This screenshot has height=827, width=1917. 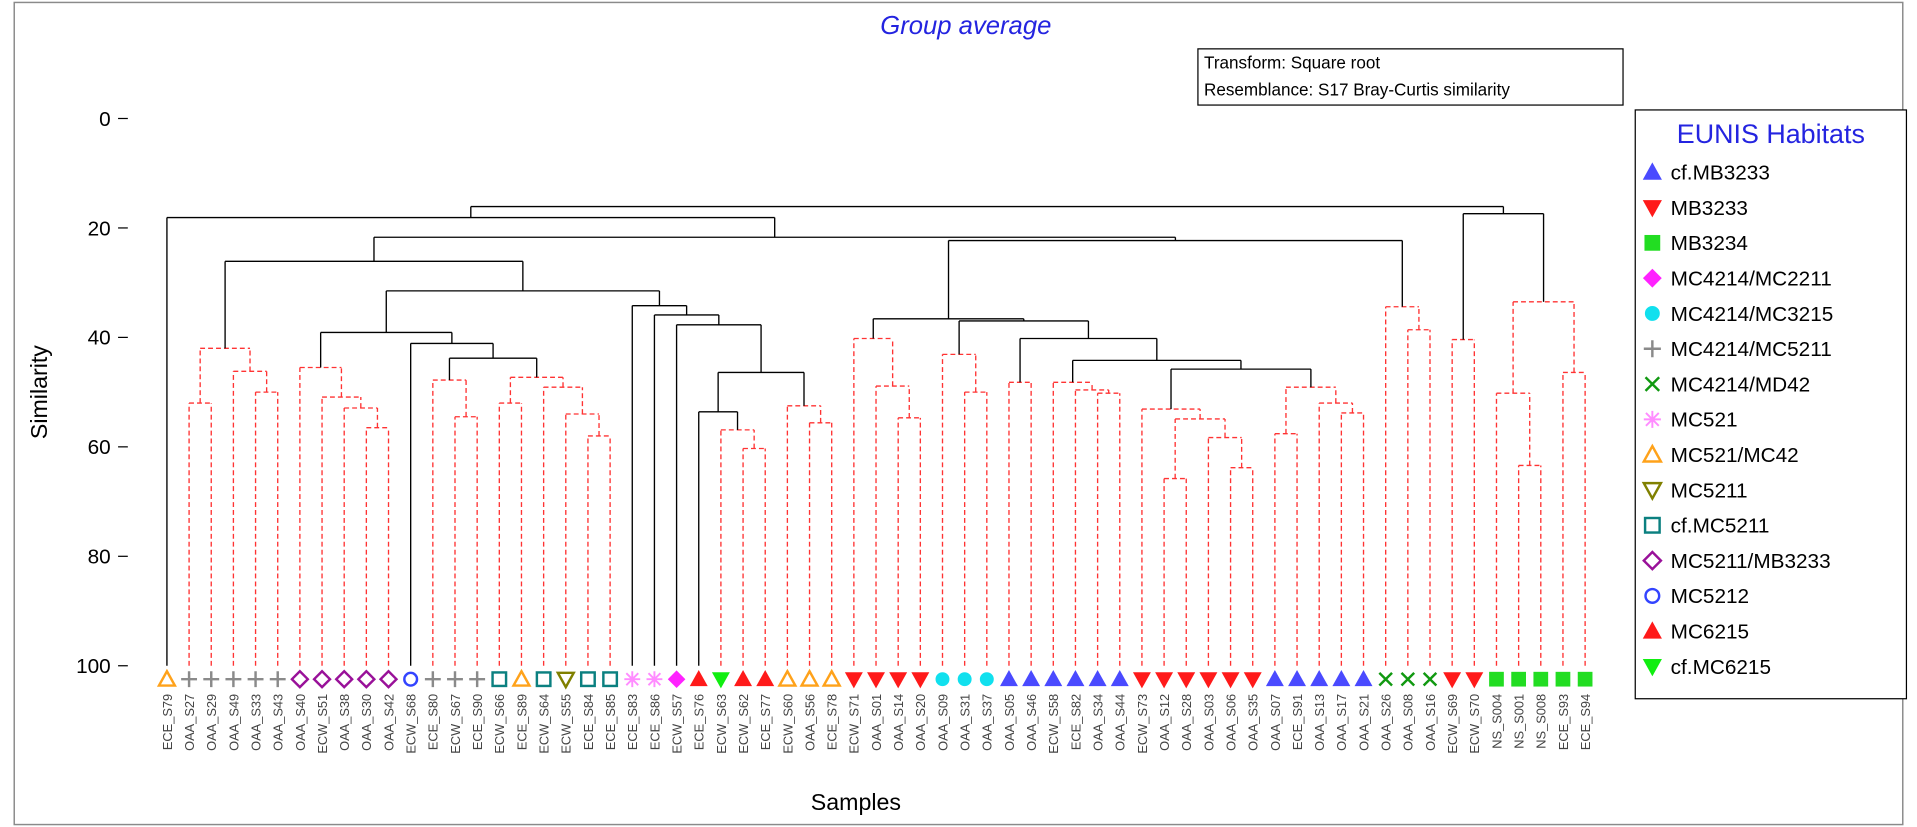 What do you see at coordinates (1474, 724) in the screenshot?
I see `leaf-label: ECW_S70` at bounding box center [1474, 724].